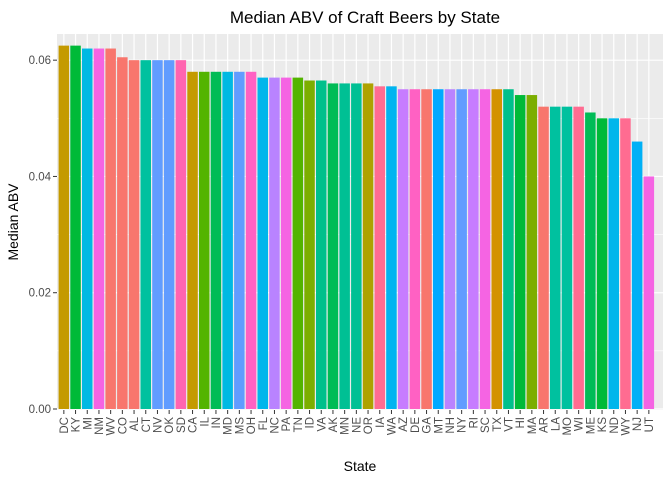  Describe the element at coordinates (275, 425) in the screenshot. I see `x-tick-label: NC` at that location.